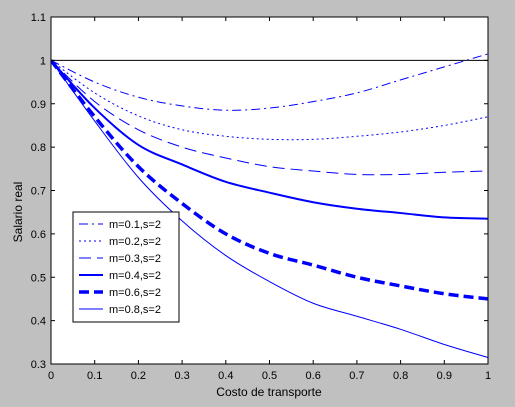  What do you see at coordinates (38, 148) in the screenshot?
I see `y-tick-label: 0.8` at bounding box center [38, 148].